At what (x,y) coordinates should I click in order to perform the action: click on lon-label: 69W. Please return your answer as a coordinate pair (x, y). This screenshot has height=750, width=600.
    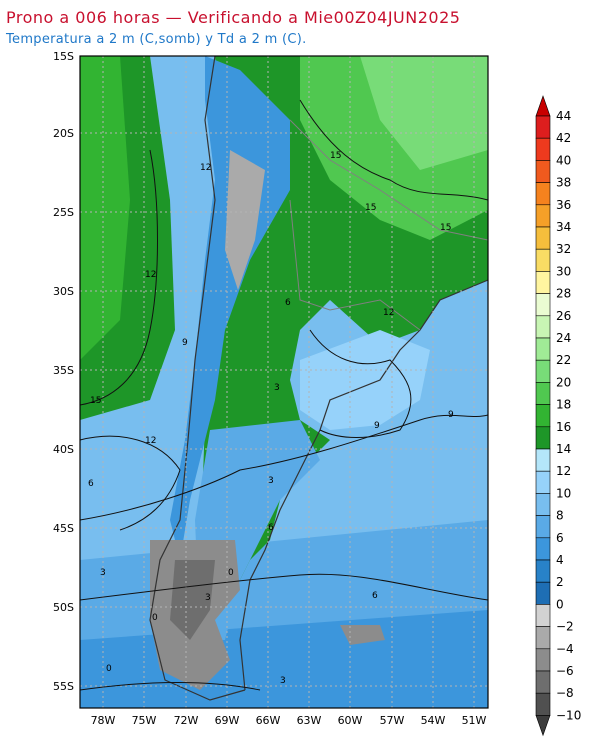
    Looking at the image, I should click on (227, 720).